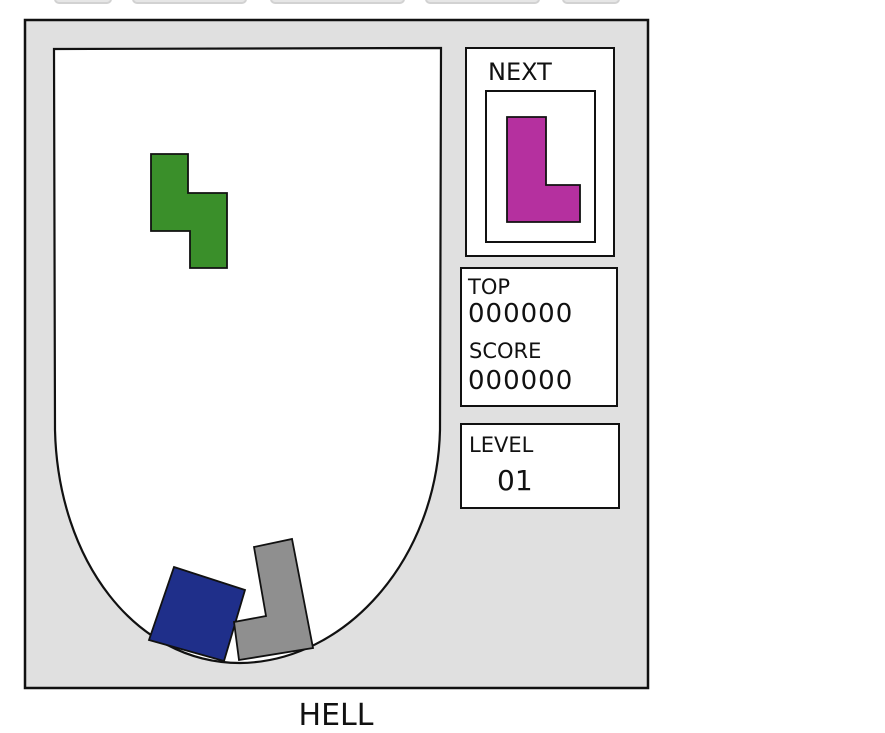  Describe the element at coordinates (520, 72) in the screenshot. I see `next-label: NEXT` at that location.